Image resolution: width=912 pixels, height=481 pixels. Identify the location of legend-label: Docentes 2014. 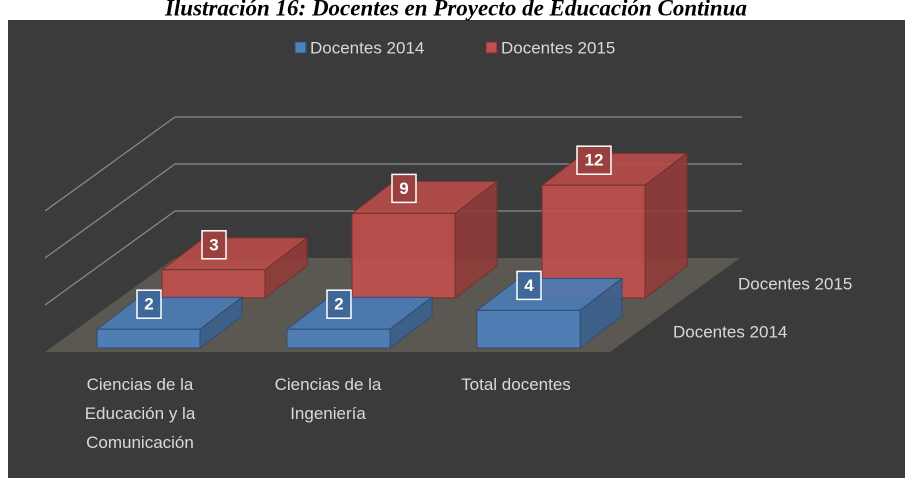
(367, 47).